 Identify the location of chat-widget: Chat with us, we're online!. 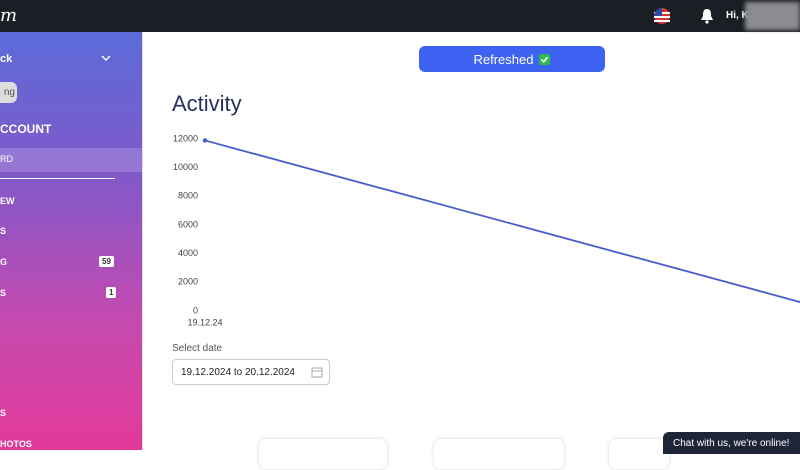
(731, 443).